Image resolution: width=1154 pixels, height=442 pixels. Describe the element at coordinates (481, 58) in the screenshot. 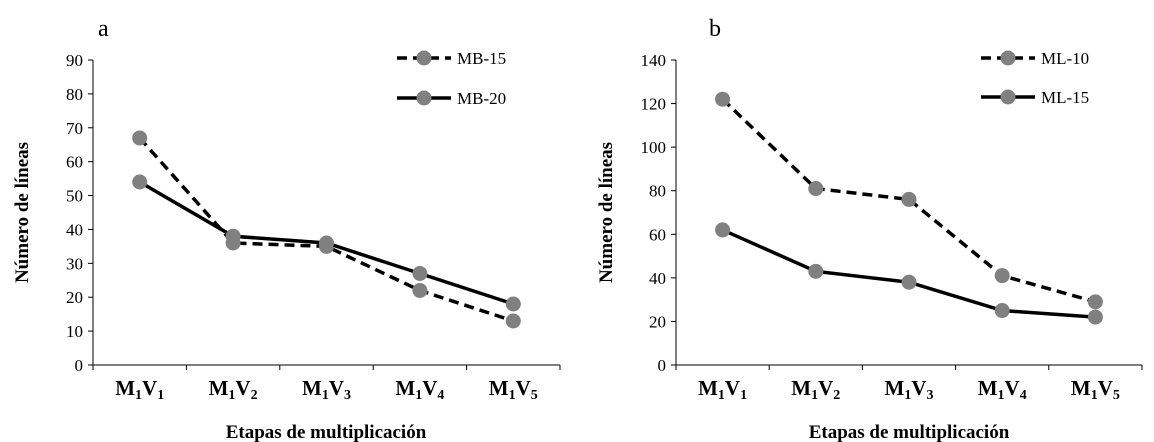

I see `legend-label-MB-15: MB-15` at that location.